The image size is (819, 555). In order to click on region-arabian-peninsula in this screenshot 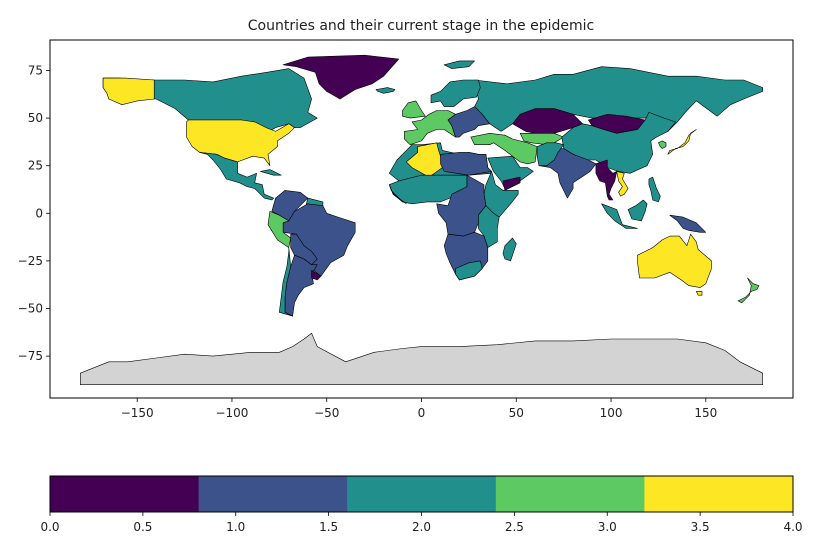, I will do `click(510, 172)`.